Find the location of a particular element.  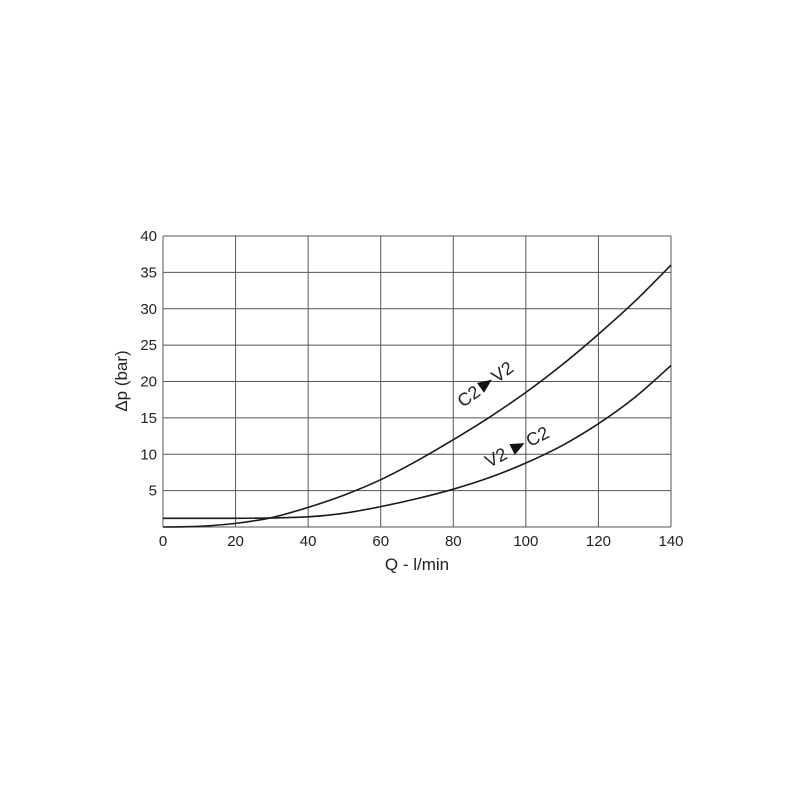

y-axis-label: Δp (bar) is located at coordinates (121, 380).